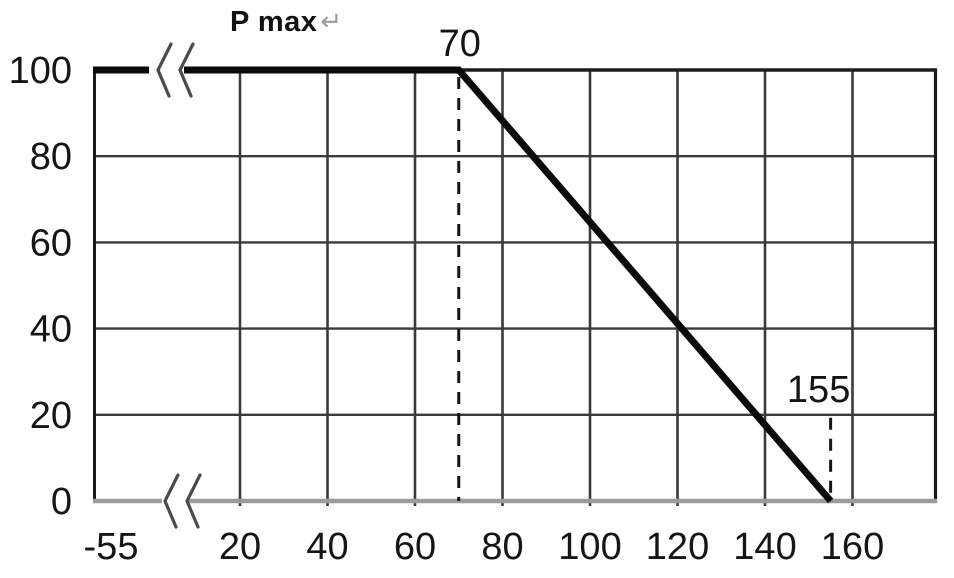 This screenshot has height=578, width=954. Describe the element at coordinates (51, 157) in the screenshot. I see `y-tick-label: 80` at that location.